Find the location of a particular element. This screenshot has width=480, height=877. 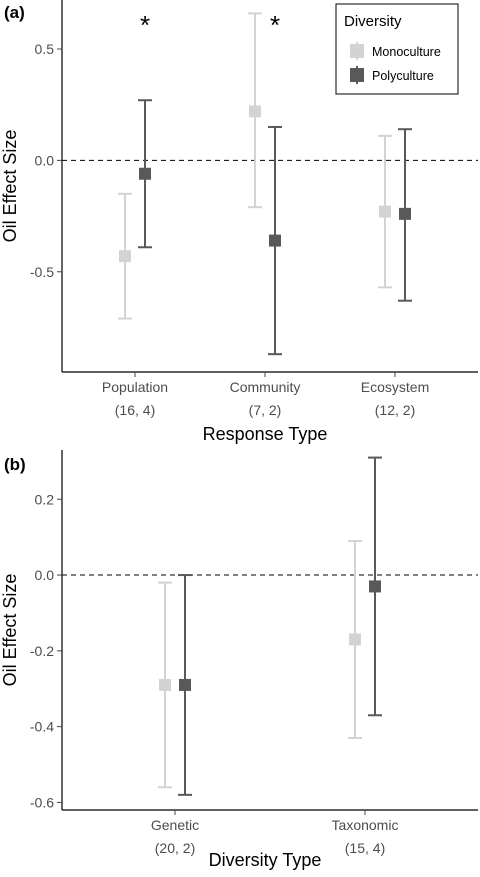

legend-label-monoculture: Monoculture is located at coordinates (406, 52).